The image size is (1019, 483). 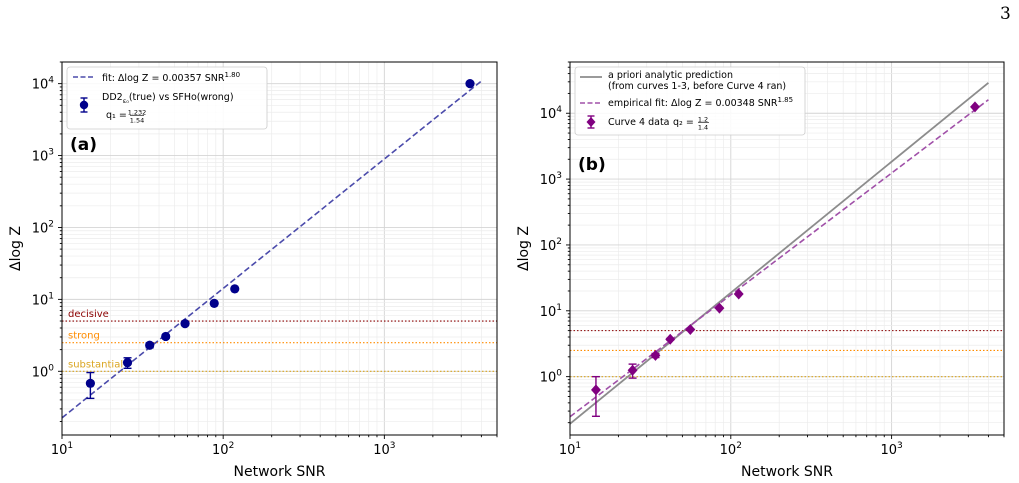 What do you see at coordinates (137, 121) in the screenshot?
I see `legend-q-denominator: 1.54` at bounding box center [137, 121].